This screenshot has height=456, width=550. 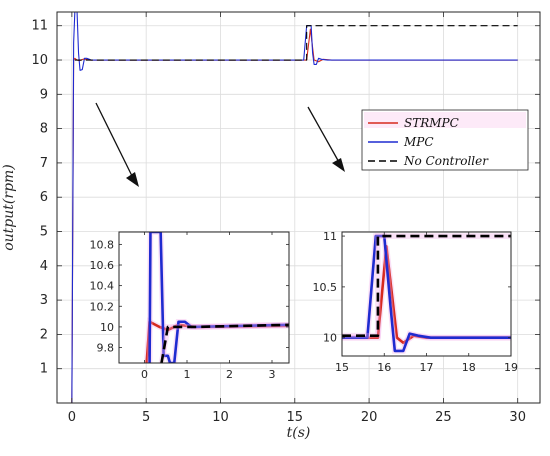 I want to click on y-tick-label: 3, so click(x=44, y=300).